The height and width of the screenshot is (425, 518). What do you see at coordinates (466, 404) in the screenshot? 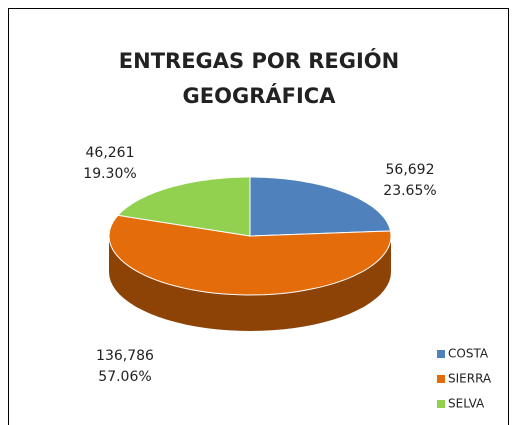
I see `legend-label: SELVA` at bounding box center [466, 404].